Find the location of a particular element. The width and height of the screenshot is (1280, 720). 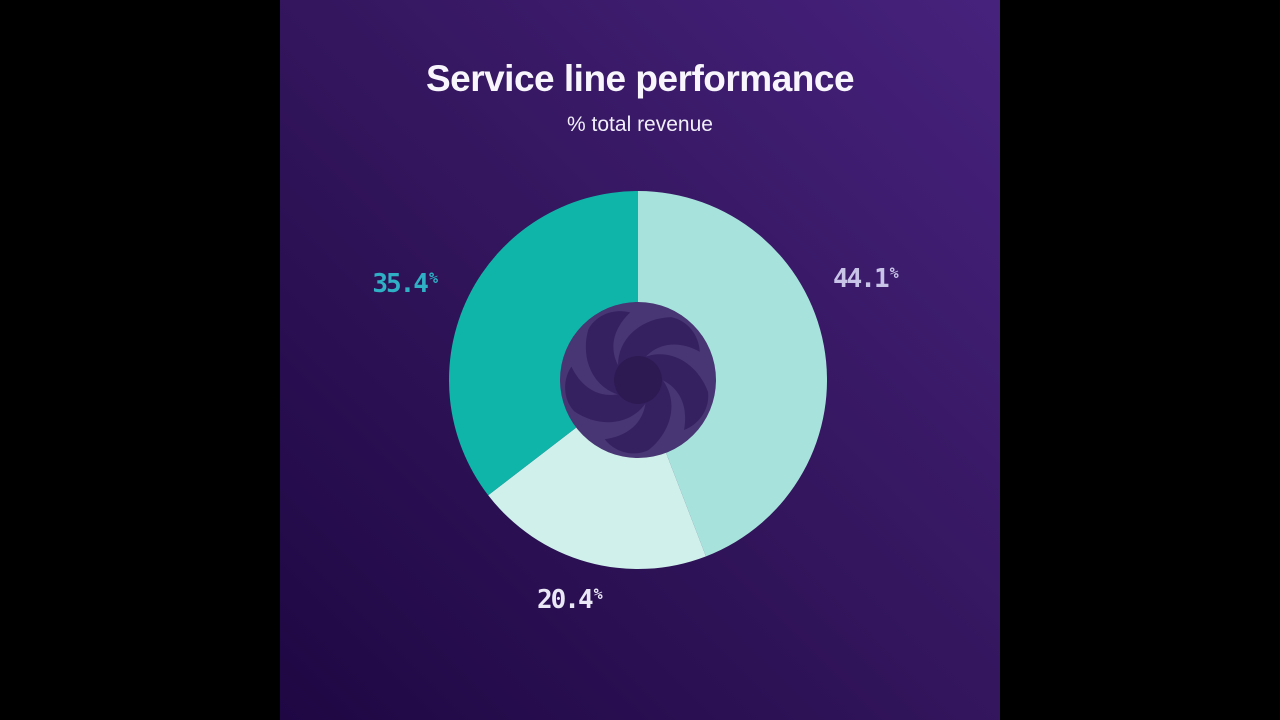

slice-value: 20.4 is located at coordinates (565, 600).